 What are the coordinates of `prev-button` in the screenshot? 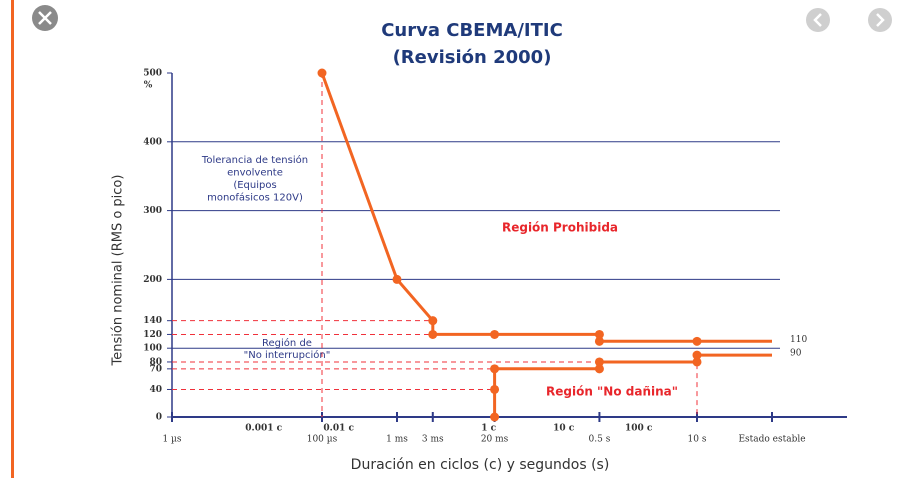 It's located at (818, 20).